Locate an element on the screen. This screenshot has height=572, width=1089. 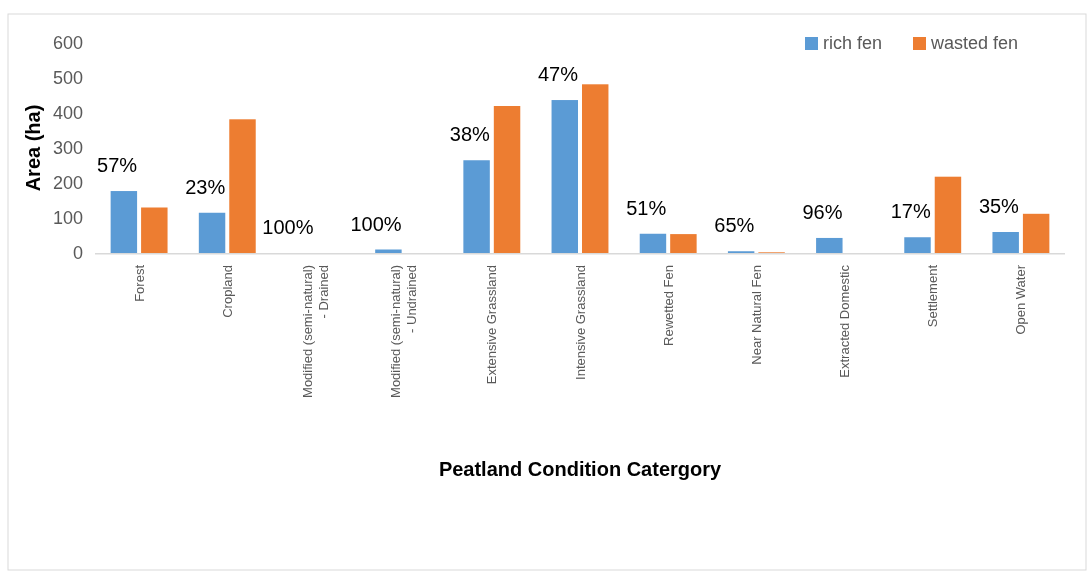
annotation: 35% is located at coordinates (999, 206).